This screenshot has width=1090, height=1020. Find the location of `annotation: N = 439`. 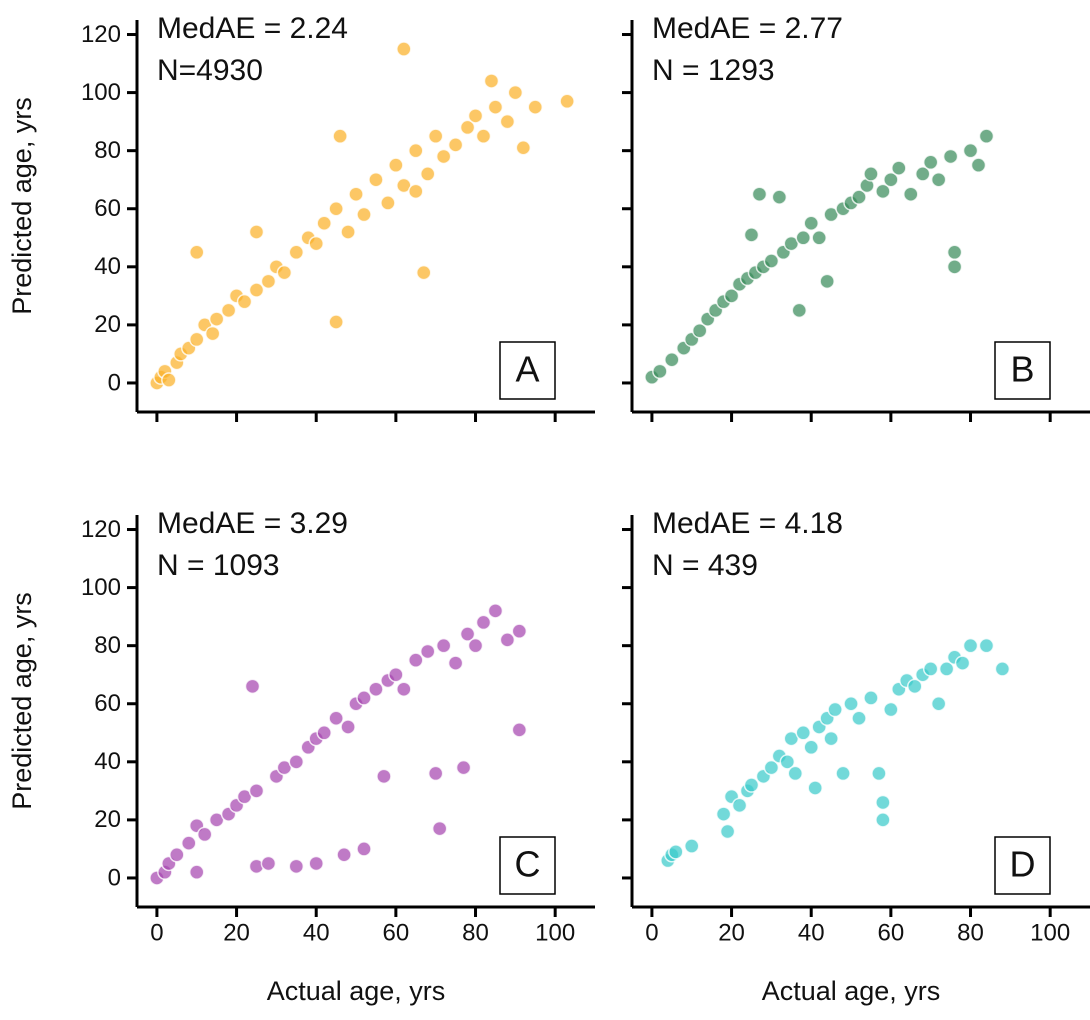

annotation: N = 439 is located at coordinates (705, 565).